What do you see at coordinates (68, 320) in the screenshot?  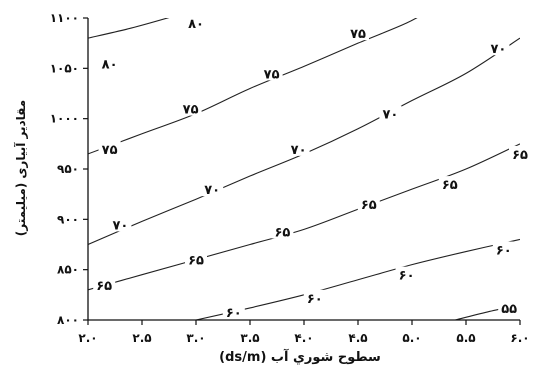 I see `y-tick-label: ۸۰۰` at bounding box center [68, 320].